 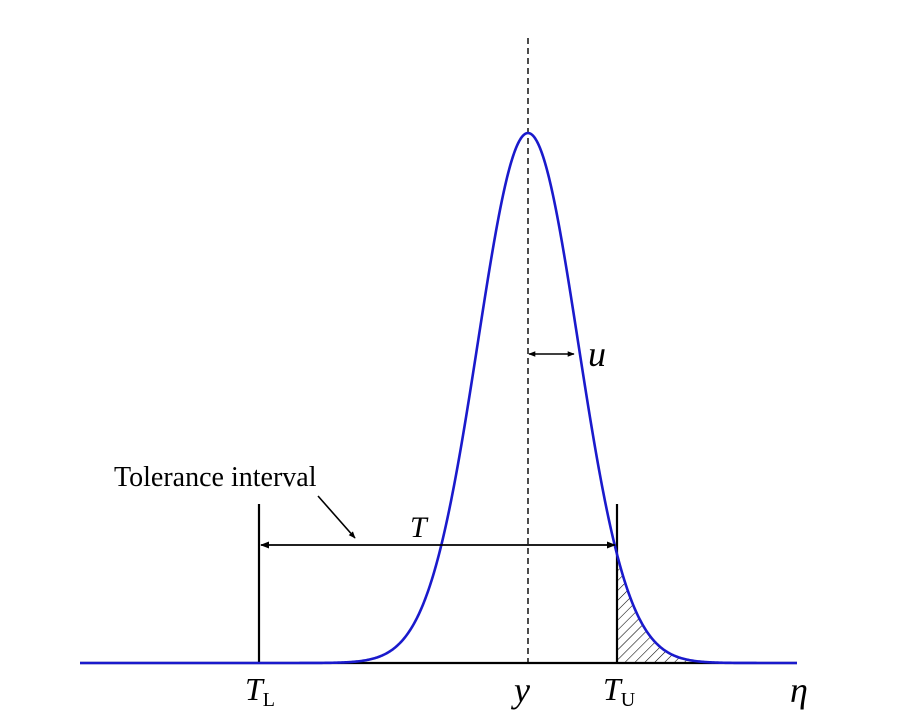 What do you see at coordinates (520, 690) in the screenshot?
I see `mean-y-label: y` at bounding box center [520, 690].